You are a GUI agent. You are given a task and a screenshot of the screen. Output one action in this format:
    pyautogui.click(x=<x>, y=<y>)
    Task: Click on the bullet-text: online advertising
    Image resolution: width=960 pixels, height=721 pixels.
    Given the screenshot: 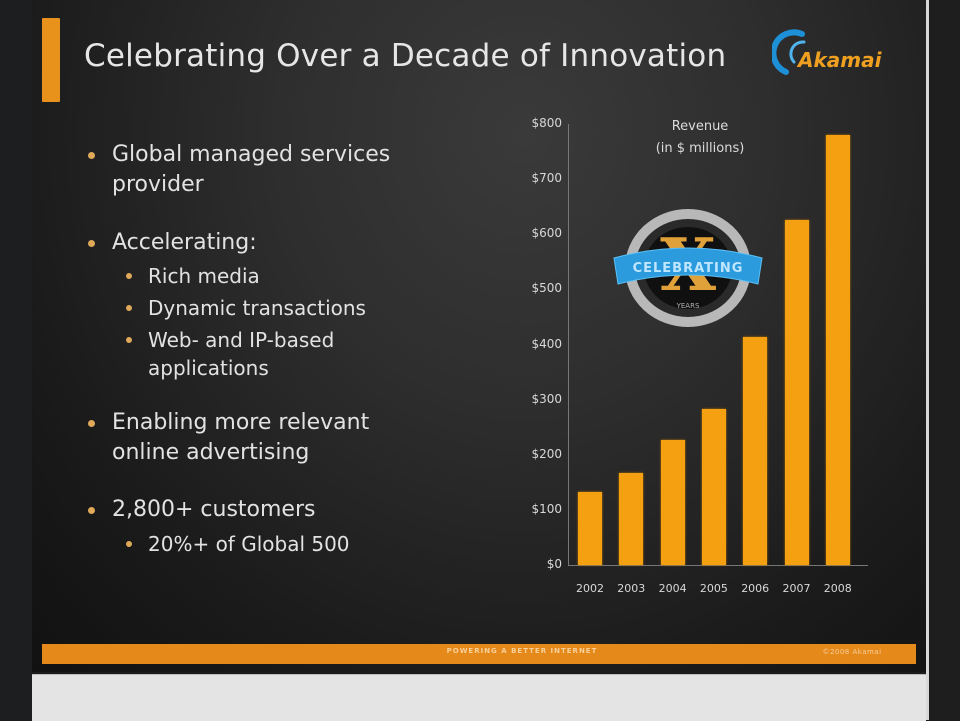 What is the action you would take?
    pyautogui.click(x=211, y=452)
    